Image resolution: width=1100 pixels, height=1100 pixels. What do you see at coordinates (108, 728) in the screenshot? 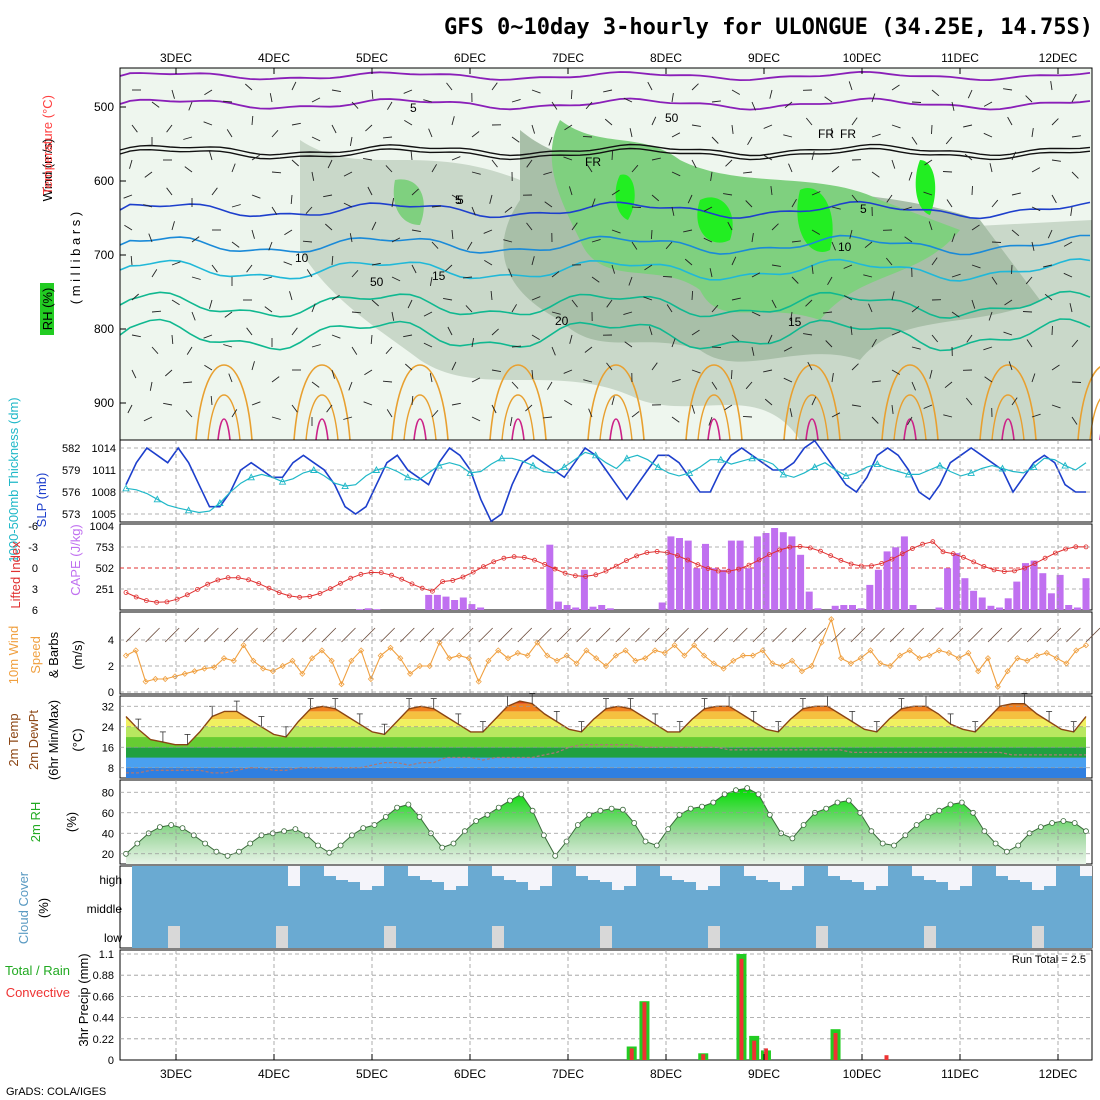
I see `temp-tick: 24` at bounding box center [108, 728].